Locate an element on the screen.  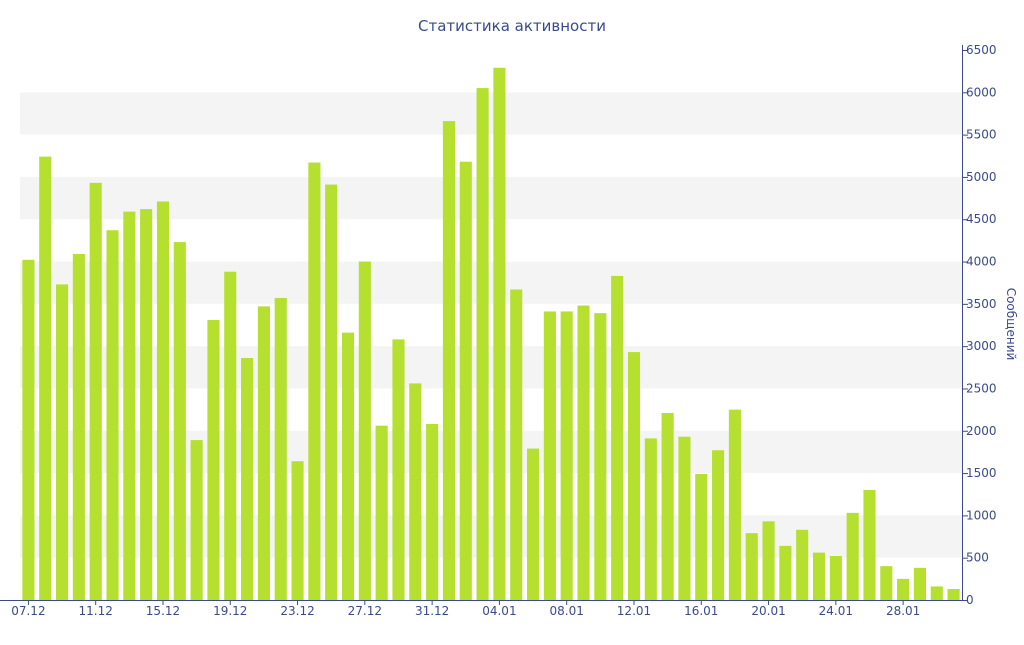
bar-07.12 is located at coordinates (28, 429).